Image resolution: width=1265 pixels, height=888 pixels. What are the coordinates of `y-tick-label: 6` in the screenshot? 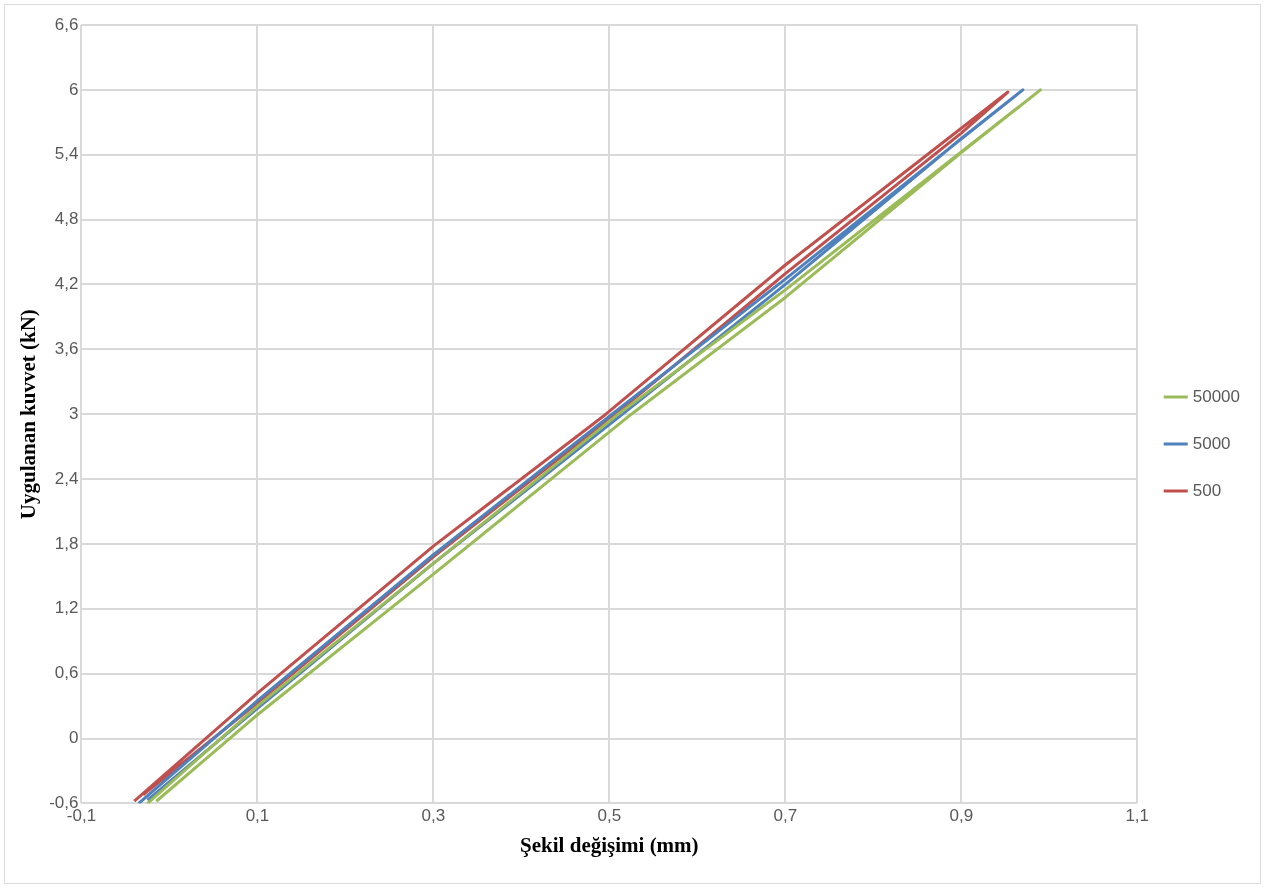 It's located at (74, 89).